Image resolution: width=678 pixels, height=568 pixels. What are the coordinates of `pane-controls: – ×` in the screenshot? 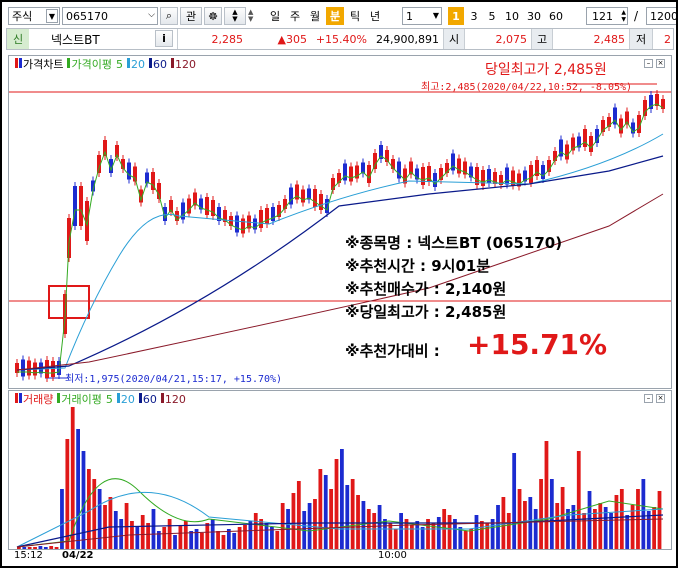 It's located at (654, 63).